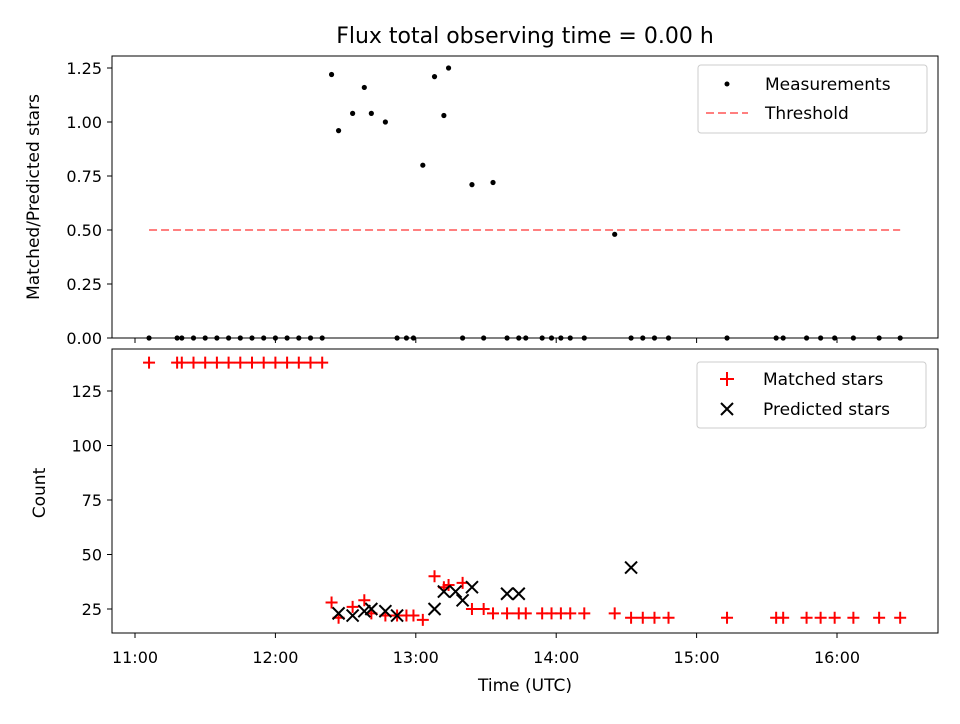  I want to click on bottom-legend: Matched stars Predicted stars, so click(811, 395).